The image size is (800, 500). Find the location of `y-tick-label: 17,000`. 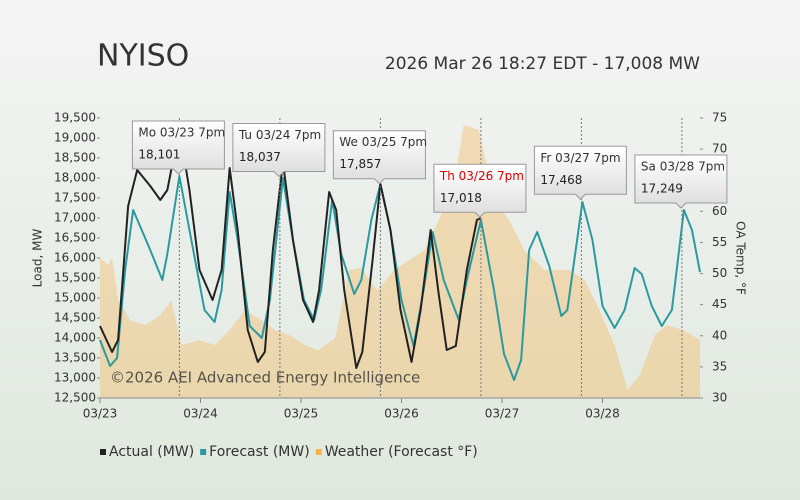

y-tick-label: 17,000 is located at coordinates (75, 218).